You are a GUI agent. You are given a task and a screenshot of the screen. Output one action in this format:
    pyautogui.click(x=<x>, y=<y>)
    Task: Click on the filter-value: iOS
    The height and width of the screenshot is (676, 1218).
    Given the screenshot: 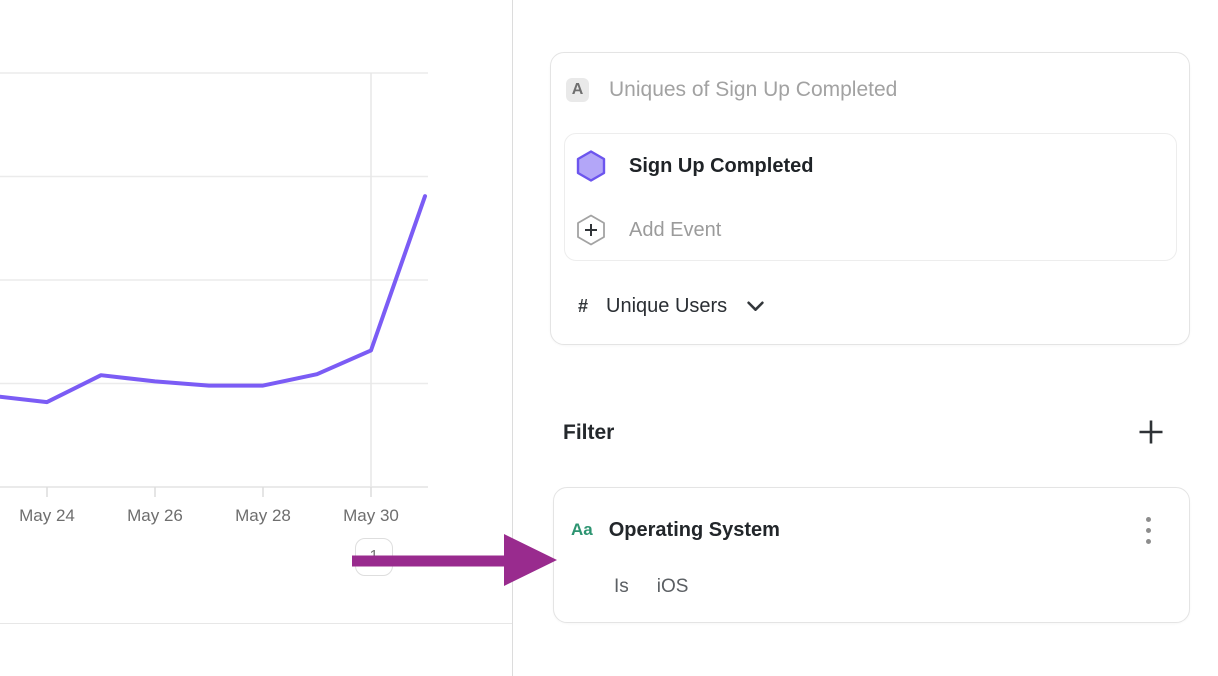 What is the action you would take?
    pyautogui.click(x=672, y=586)
    